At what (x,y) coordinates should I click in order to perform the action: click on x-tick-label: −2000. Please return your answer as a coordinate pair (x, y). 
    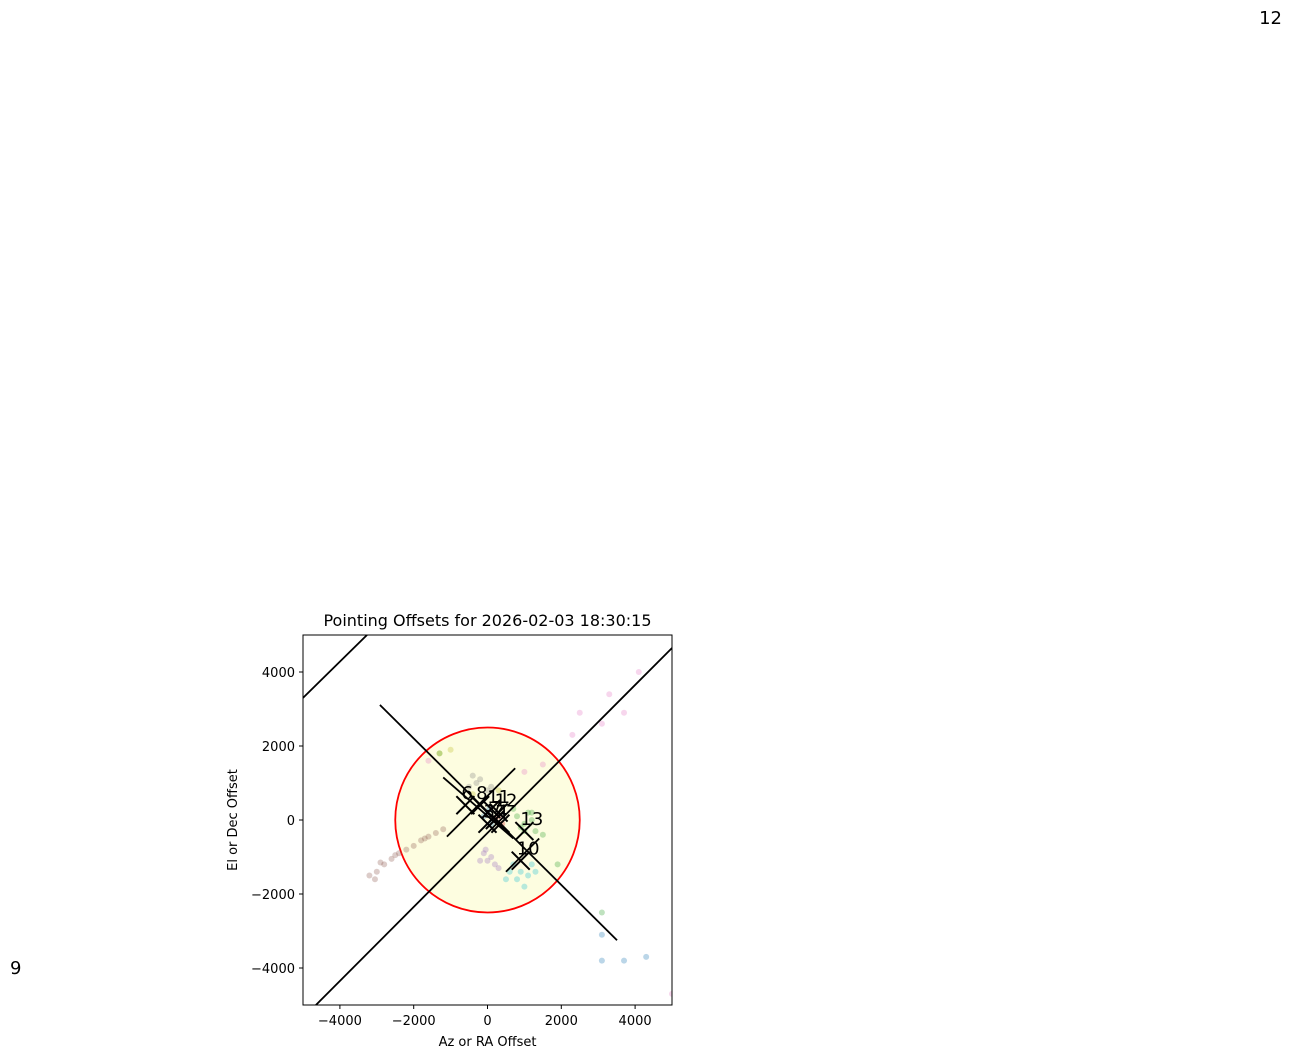
    Looking at the image, I should click on (414, 1021).